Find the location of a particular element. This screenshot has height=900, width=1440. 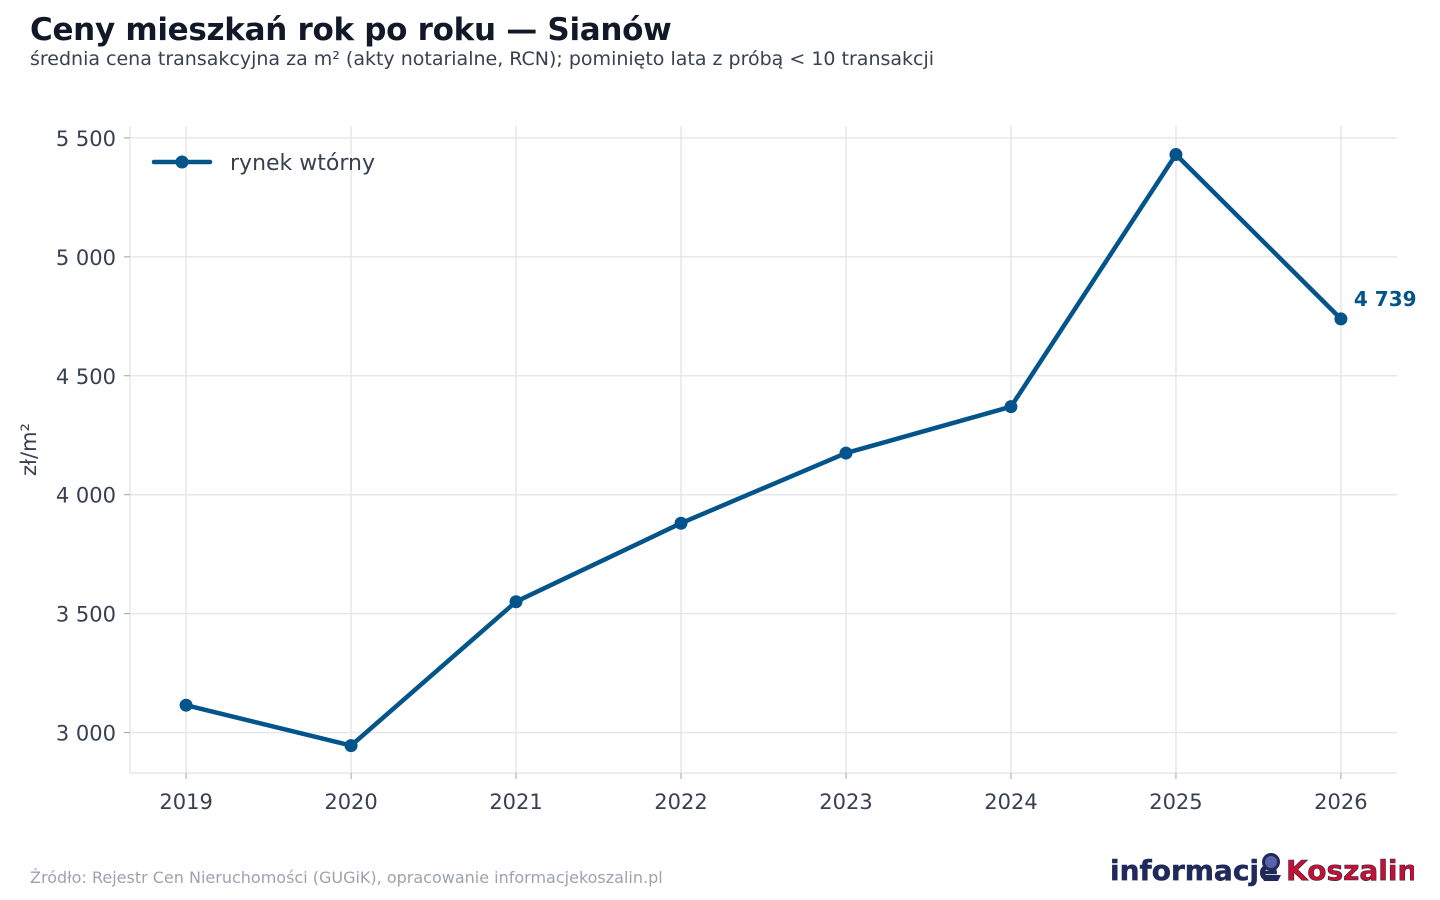

y-tick-label: 4 500 is located at coordinates (86, 377).